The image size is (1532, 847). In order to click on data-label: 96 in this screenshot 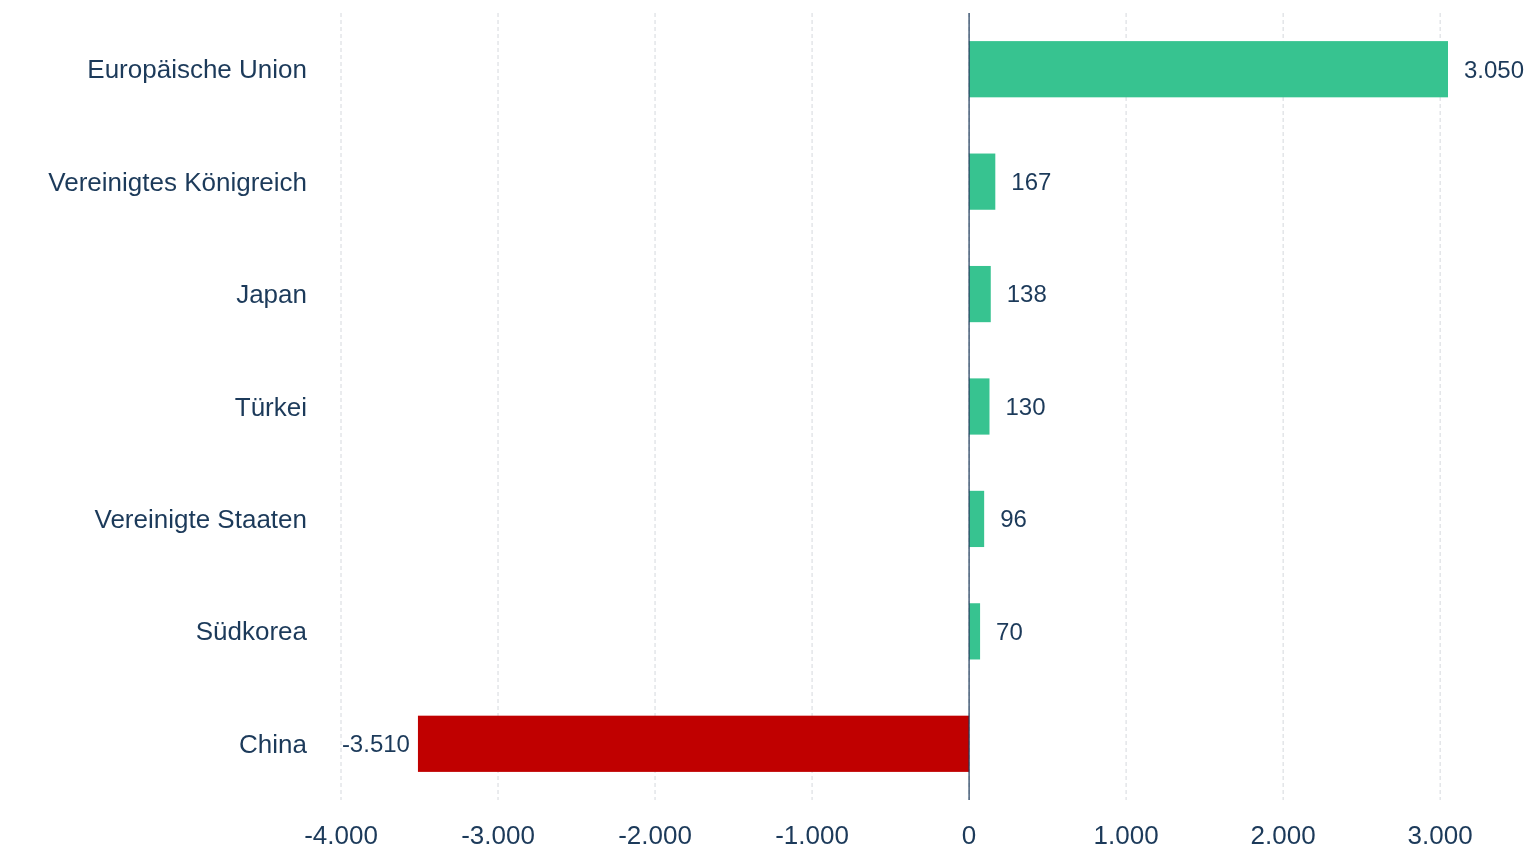, I will do `click(1013, 519)`.